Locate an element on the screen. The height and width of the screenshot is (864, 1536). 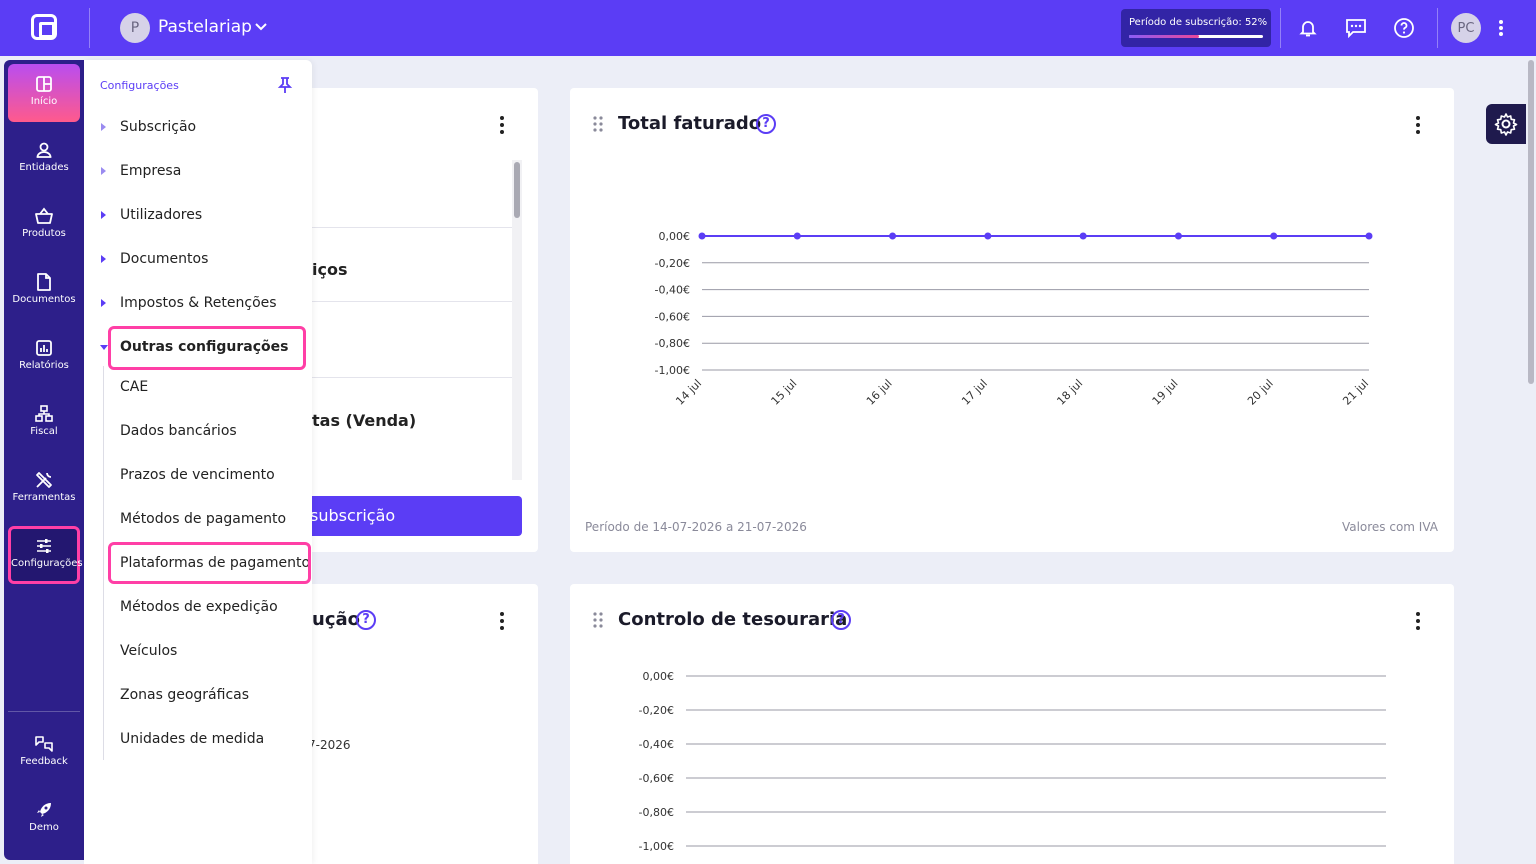
app-logo-icon is located at coordinates (44, 27).